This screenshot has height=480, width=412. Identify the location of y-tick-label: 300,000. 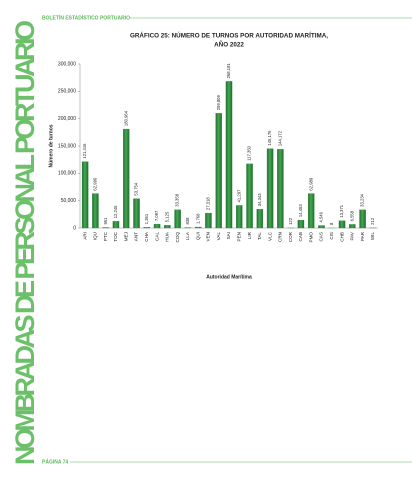
(67, 64).